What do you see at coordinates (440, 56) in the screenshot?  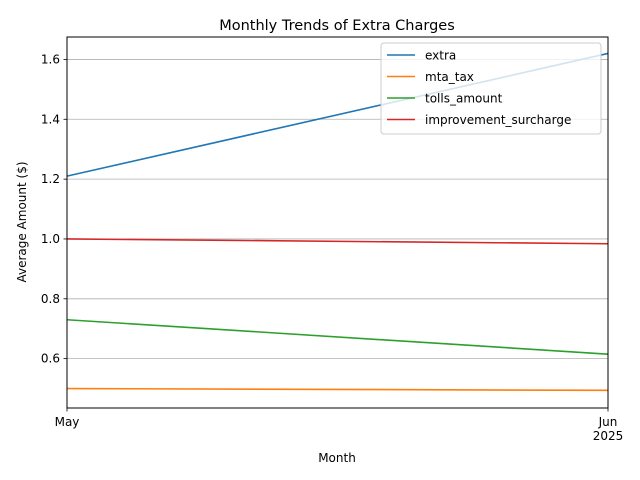 I see `legend-label: extra` at bounding box center [440, 56].